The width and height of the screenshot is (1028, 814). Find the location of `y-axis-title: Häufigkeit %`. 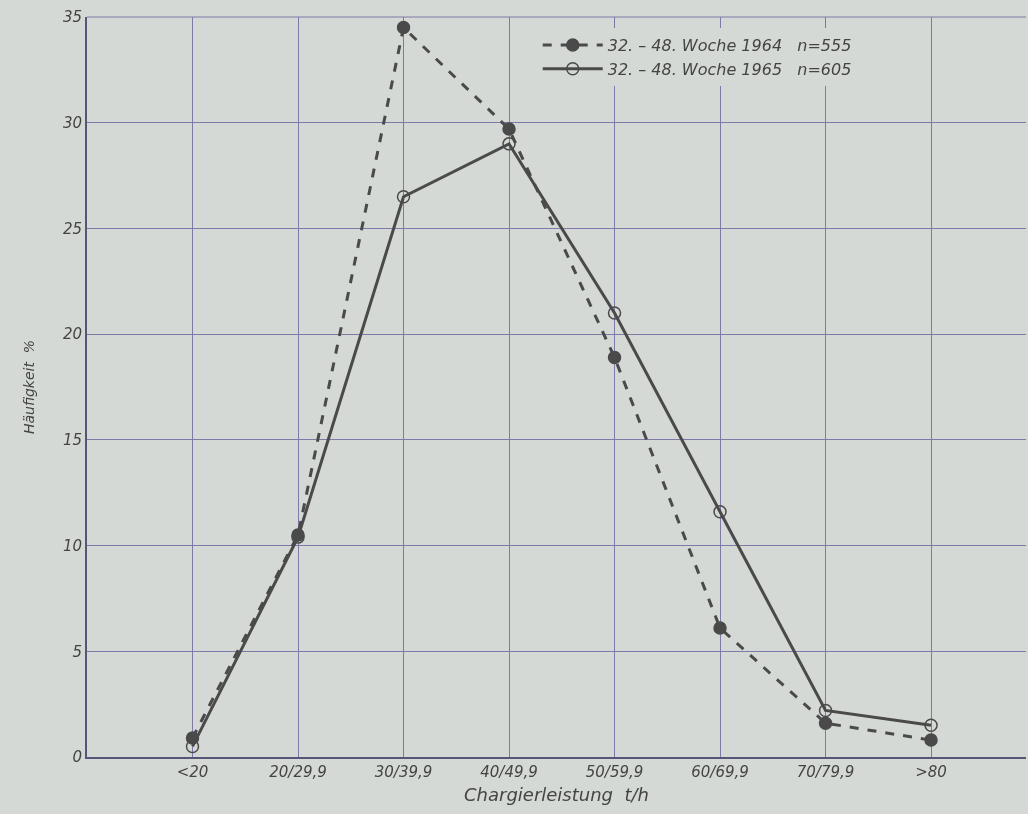

y-axis-title: Häufigkeit % is located at coordinates (29, 387).